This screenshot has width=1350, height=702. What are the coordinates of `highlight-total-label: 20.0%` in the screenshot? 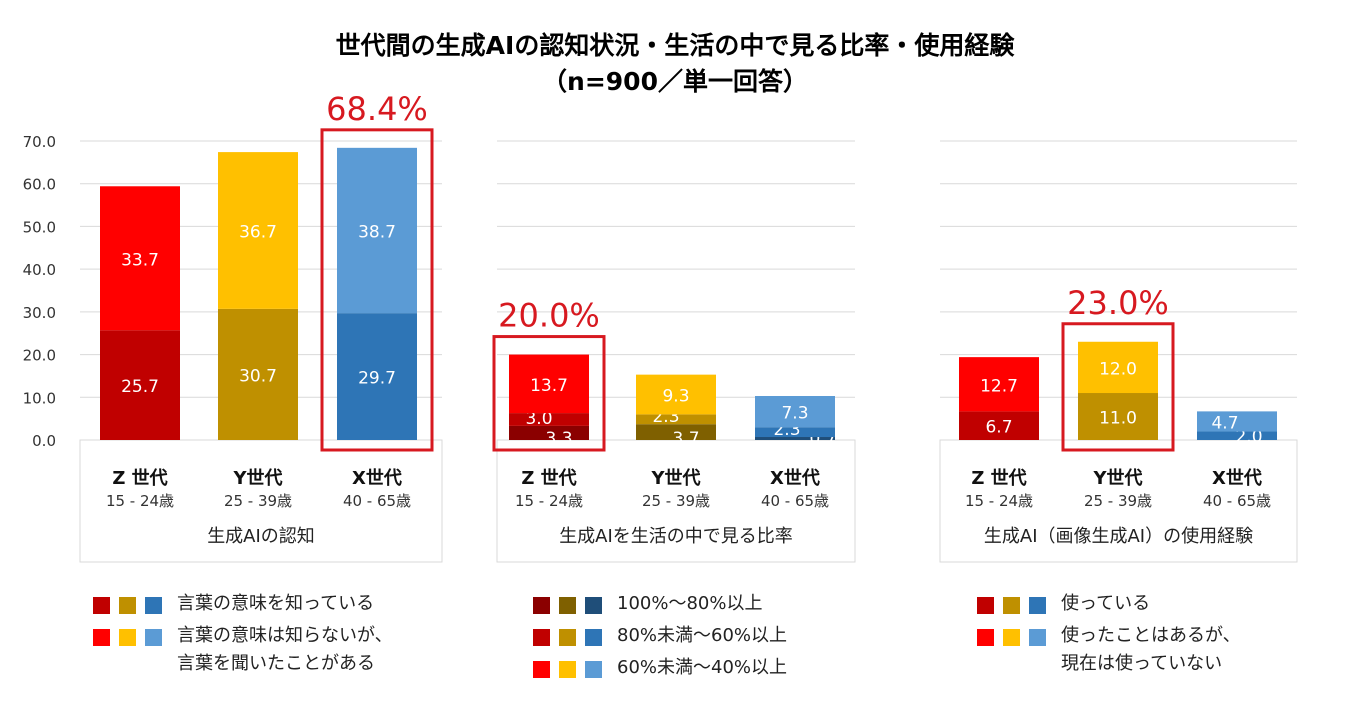 It's located at (549, 316).